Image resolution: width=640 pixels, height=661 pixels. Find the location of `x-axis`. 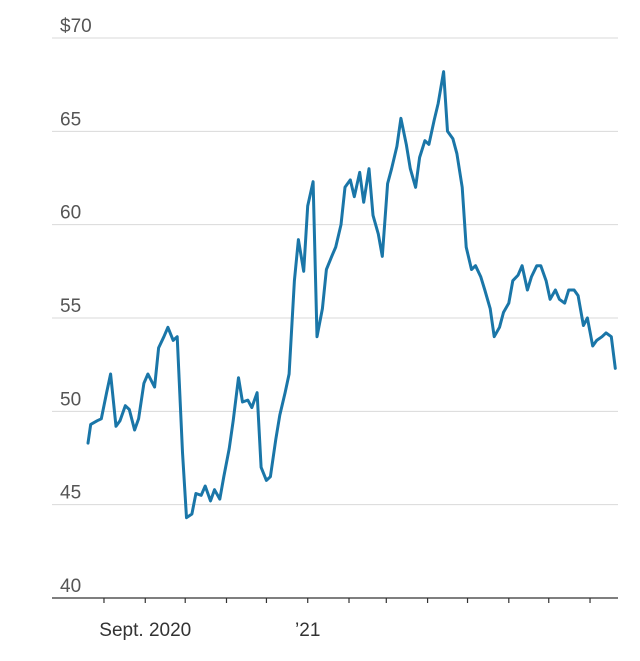

x-axis is located at coordinates (335, 600).